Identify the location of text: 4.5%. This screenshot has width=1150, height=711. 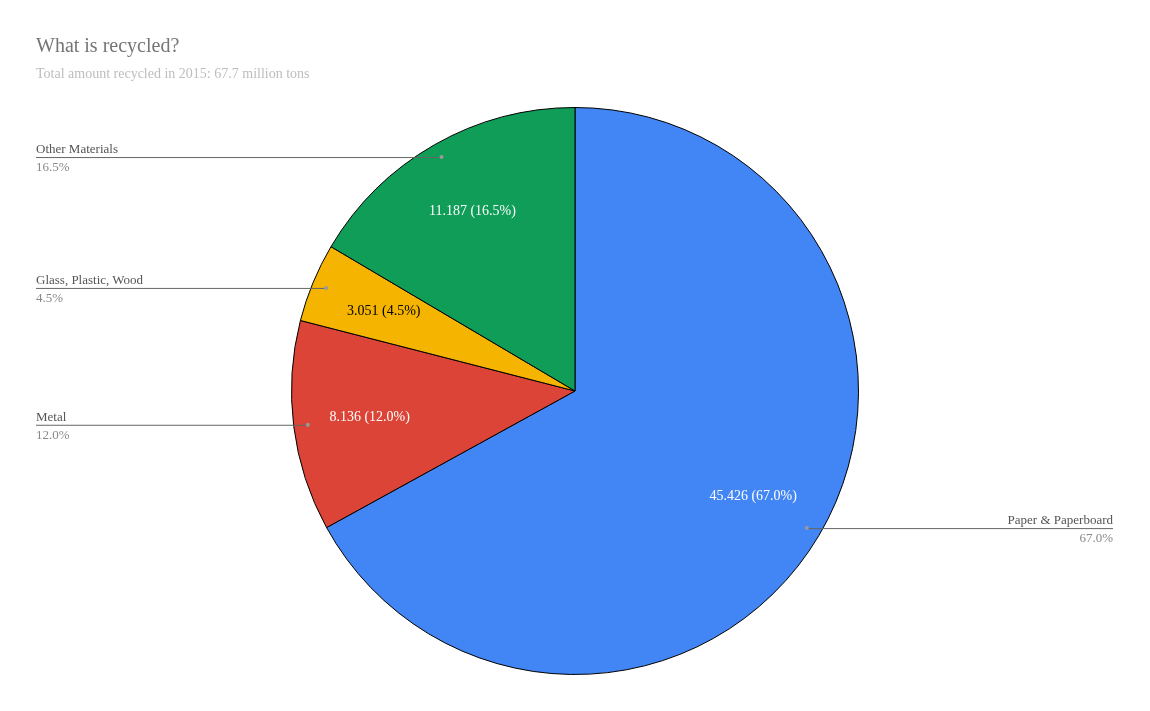
(50, 297).